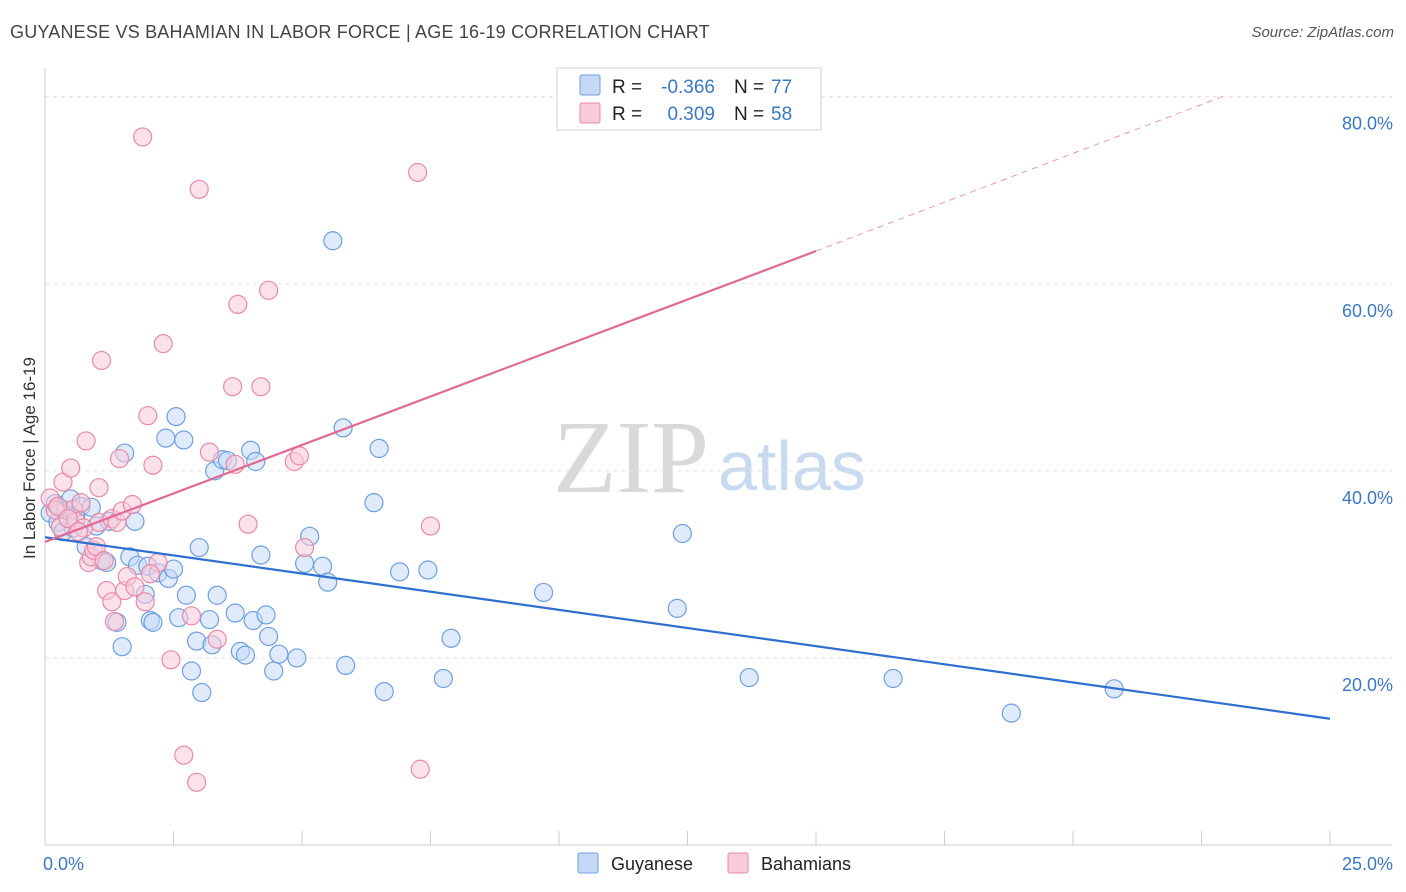  Describe the element at coordinates (1367, 498) in the screenshot. I see `y-tick-label: 40.0%` at that location.